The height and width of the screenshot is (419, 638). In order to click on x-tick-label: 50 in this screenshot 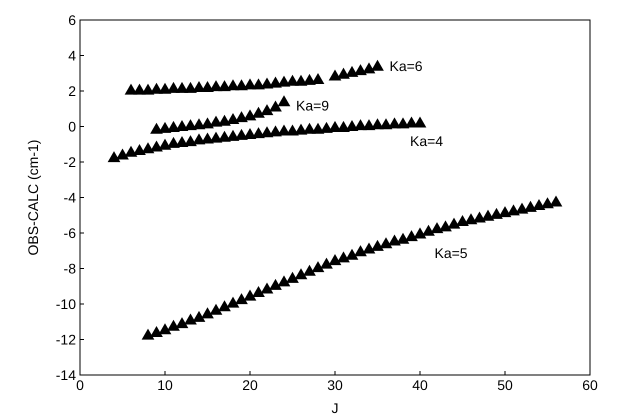, I will do `click(505, 385)`.